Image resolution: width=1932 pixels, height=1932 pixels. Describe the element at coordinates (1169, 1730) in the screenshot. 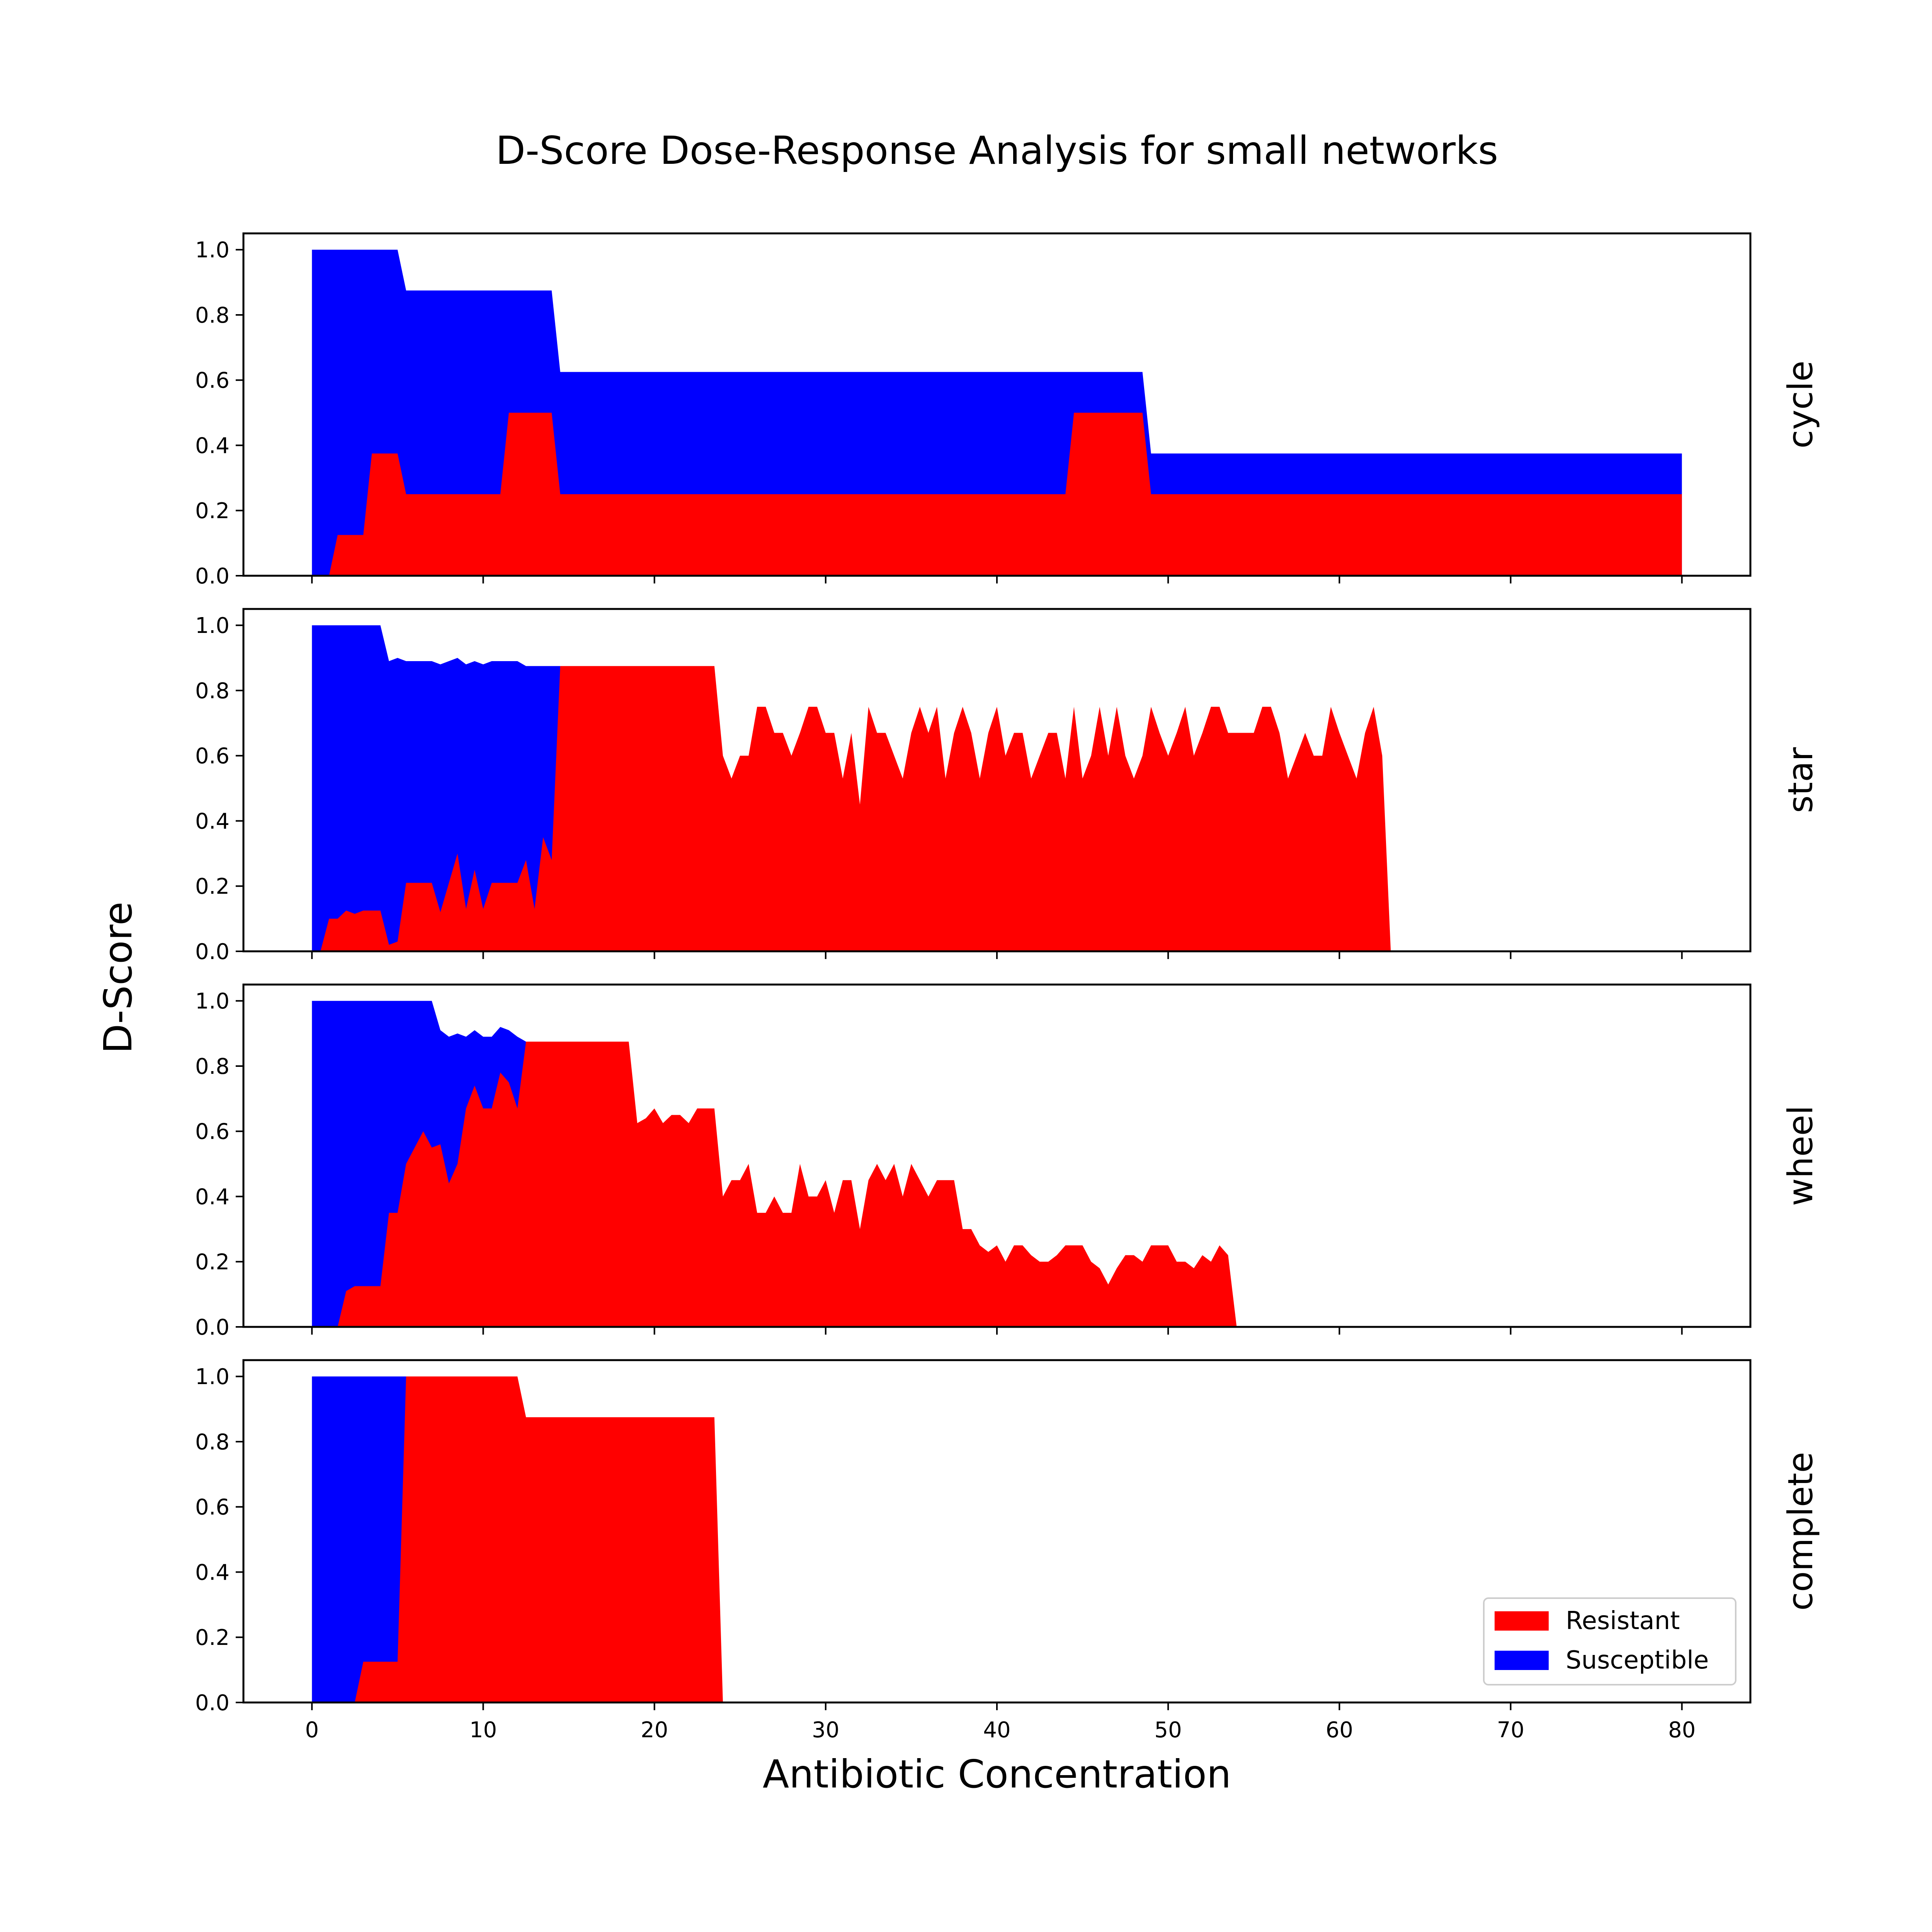

I see `x-tick-label: 50` at that location.